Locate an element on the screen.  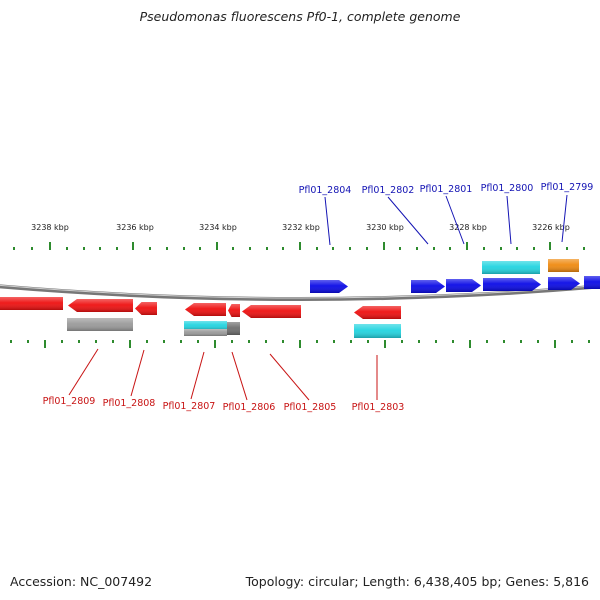
lower-gene-label: Pfl01_2807 is located at coordinates (189, 406).